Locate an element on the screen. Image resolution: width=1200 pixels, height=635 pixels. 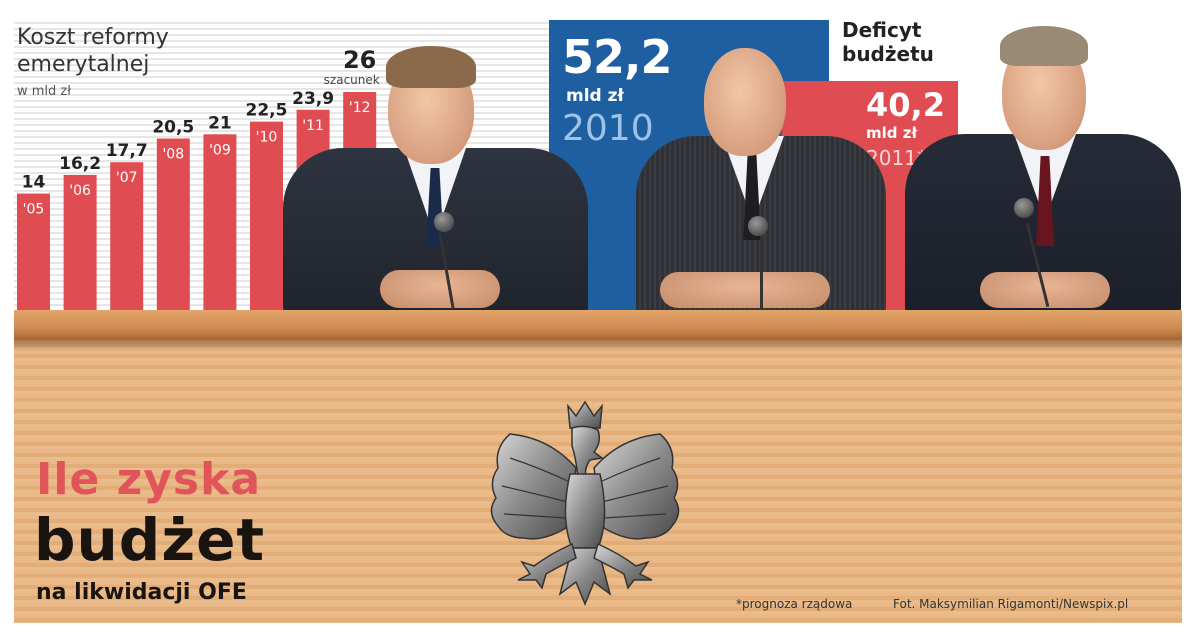
category-label-6: '11 is located at coordinates (313, 126).